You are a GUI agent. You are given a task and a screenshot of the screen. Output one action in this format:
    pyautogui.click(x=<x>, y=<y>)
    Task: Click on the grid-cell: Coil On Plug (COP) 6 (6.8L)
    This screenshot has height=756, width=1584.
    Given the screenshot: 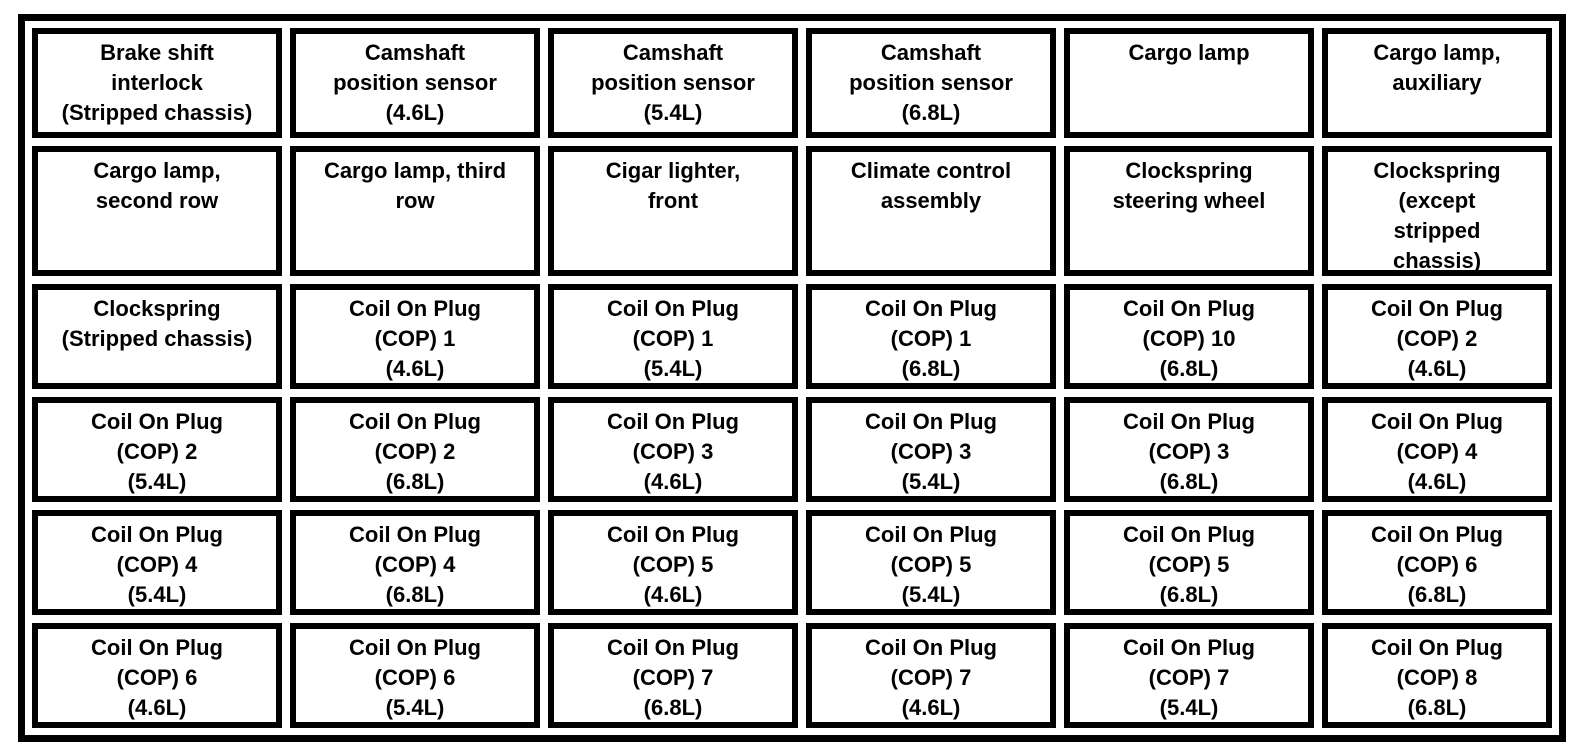 What is the action you would take?
    pyautogui.click(x=1437, y=562)
    